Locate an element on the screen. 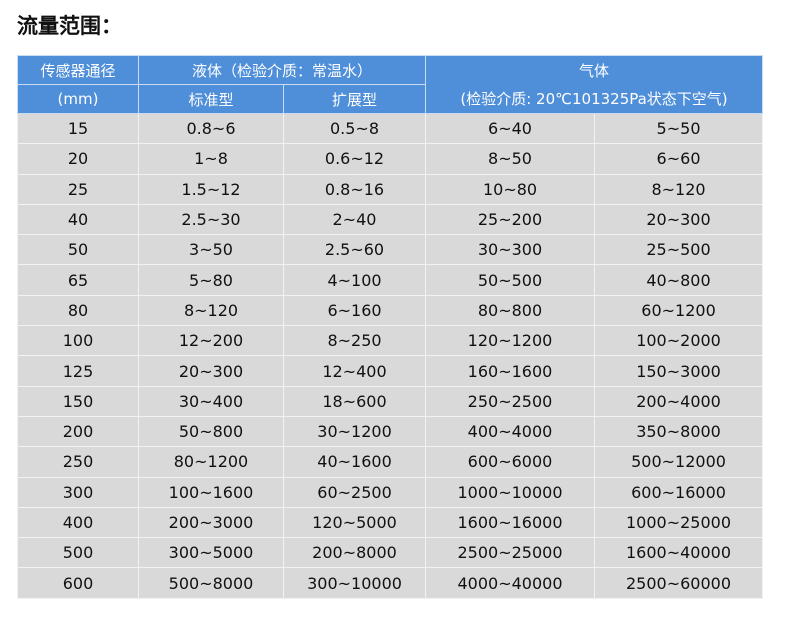  table-row: 500 300~5000 200~8000 2500~25000 1600~40000 is located at coordinates (390, 553).